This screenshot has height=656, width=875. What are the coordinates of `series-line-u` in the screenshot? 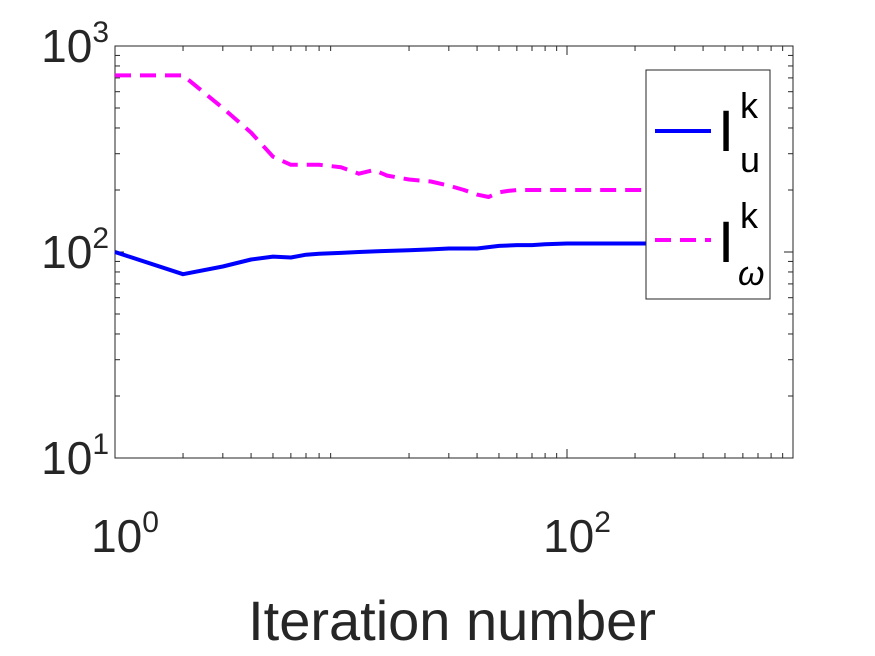 It's located at (385, 259).